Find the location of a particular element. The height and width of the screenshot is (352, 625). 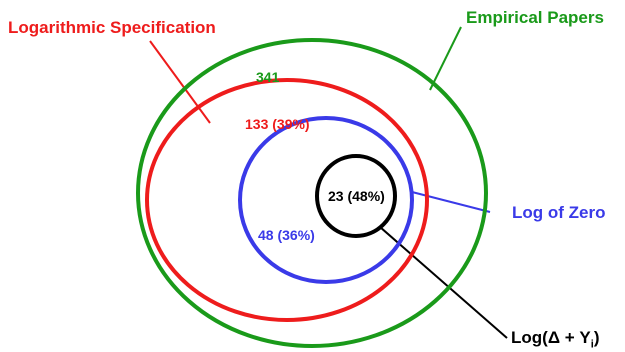

count-logarithmic-specification: 133 (39%) is located at coordinates (277, 124).